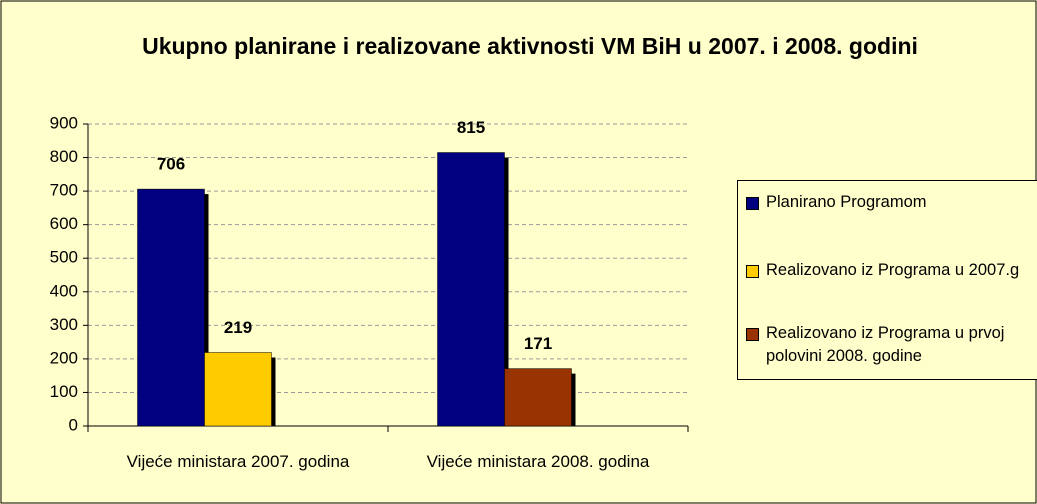  I want to click on legend-item: Realizovano iz Programa u 2007.g, so click(891, 270).